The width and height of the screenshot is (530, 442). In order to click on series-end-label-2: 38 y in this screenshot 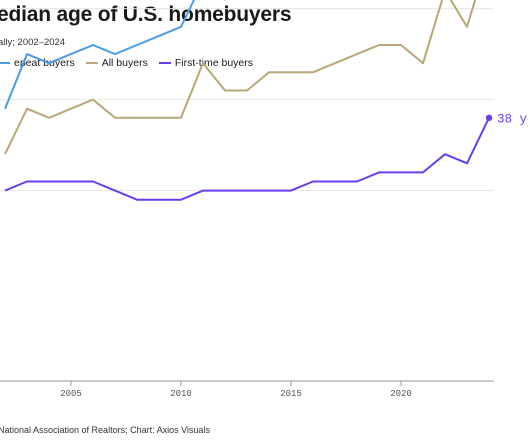, I will do `click(512, 119)`.